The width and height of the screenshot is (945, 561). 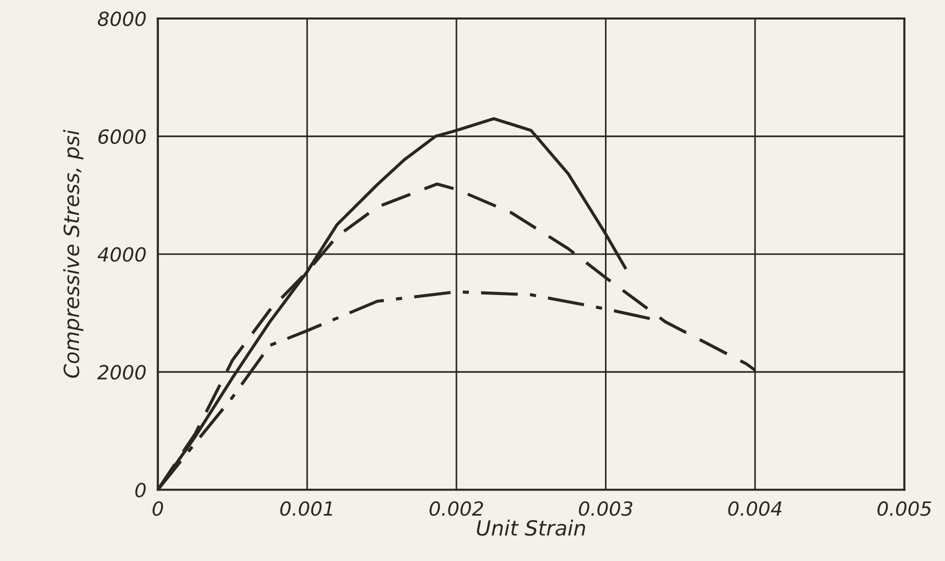 I want to click on x-tick-label: 0.002, so click(x=457, y=508).